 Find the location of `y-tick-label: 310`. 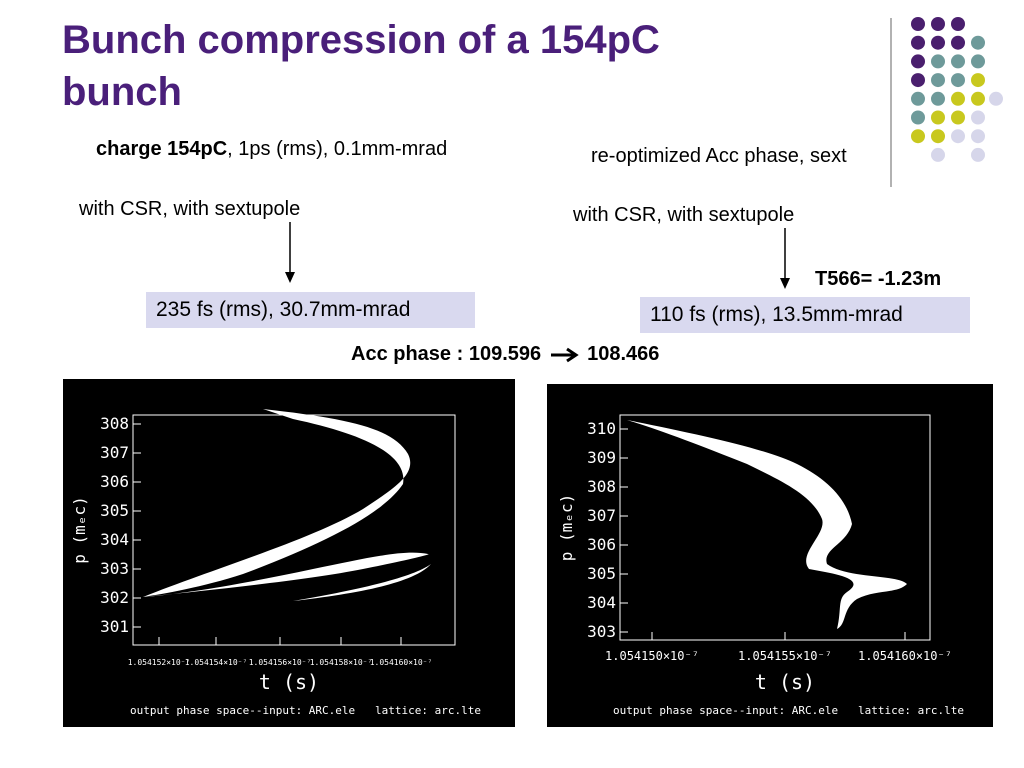

y-tick-label: 310 is located at coordinates (601, 428).